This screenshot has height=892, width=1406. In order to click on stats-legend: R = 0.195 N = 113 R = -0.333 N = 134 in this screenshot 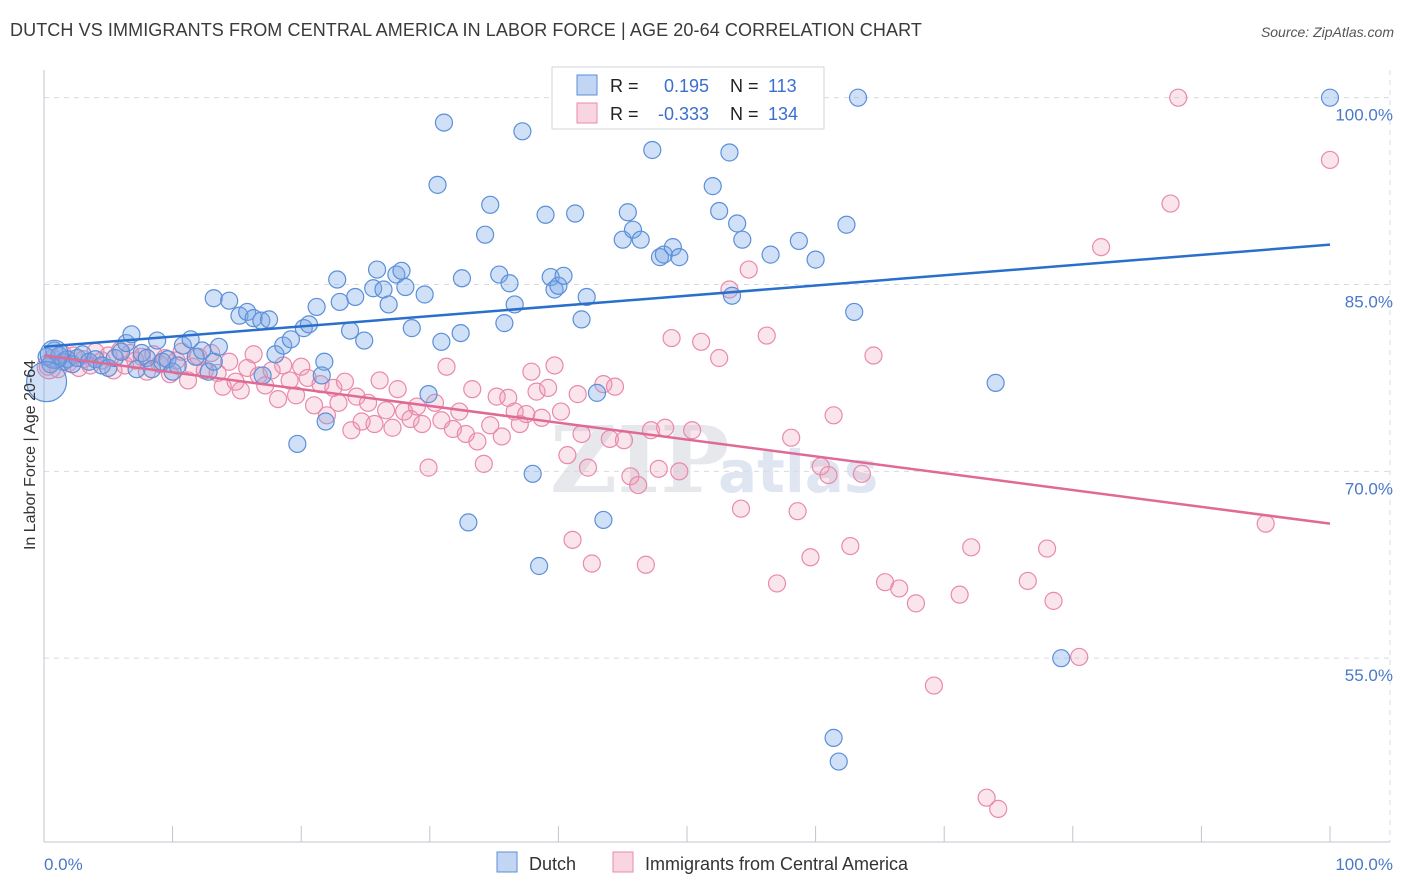, I will do `click(688, 98)`.